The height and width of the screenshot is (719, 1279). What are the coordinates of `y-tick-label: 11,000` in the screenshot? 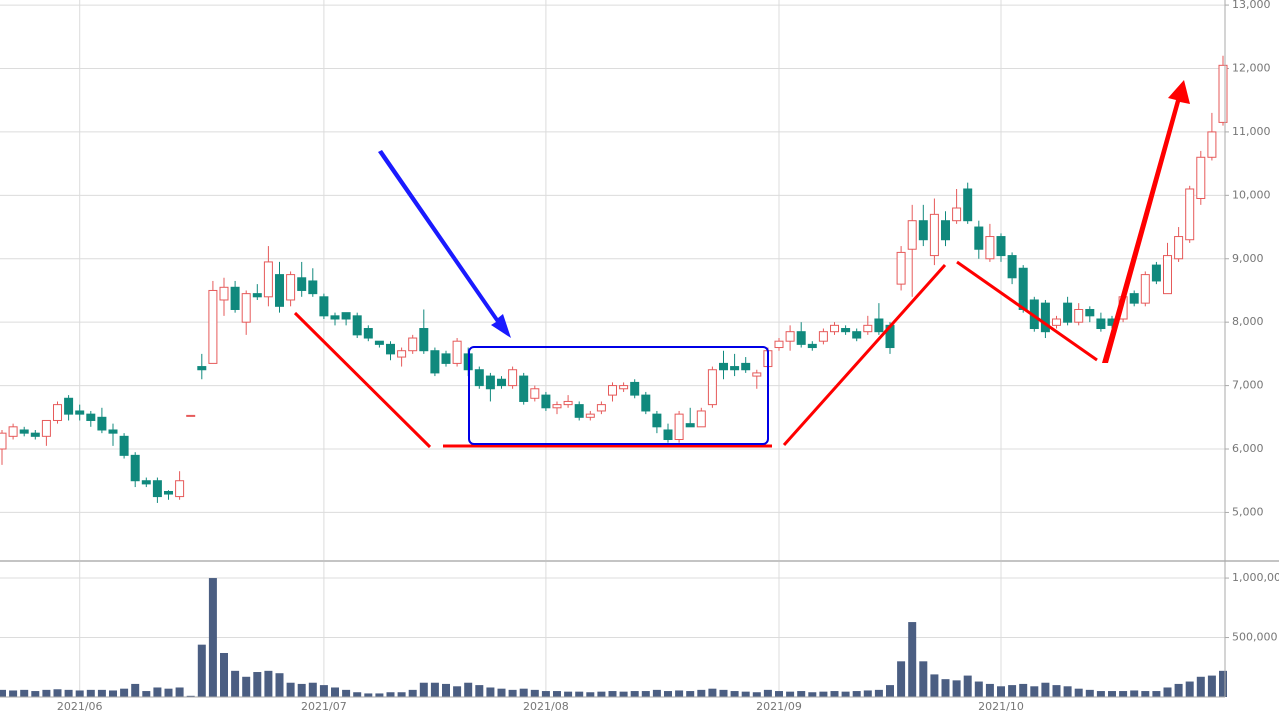 It's located at (1251, 131).